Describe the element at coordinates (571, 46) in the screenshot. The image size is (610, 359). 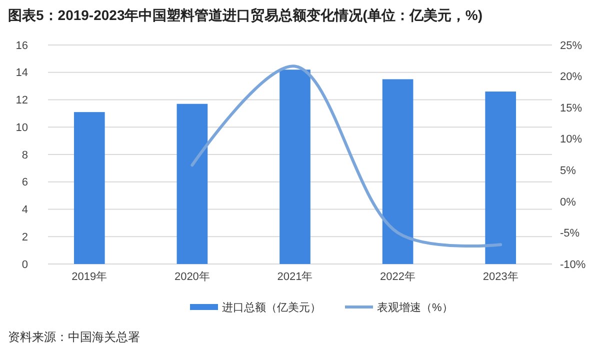
I see `y2-tick-label: 25%` at that location.